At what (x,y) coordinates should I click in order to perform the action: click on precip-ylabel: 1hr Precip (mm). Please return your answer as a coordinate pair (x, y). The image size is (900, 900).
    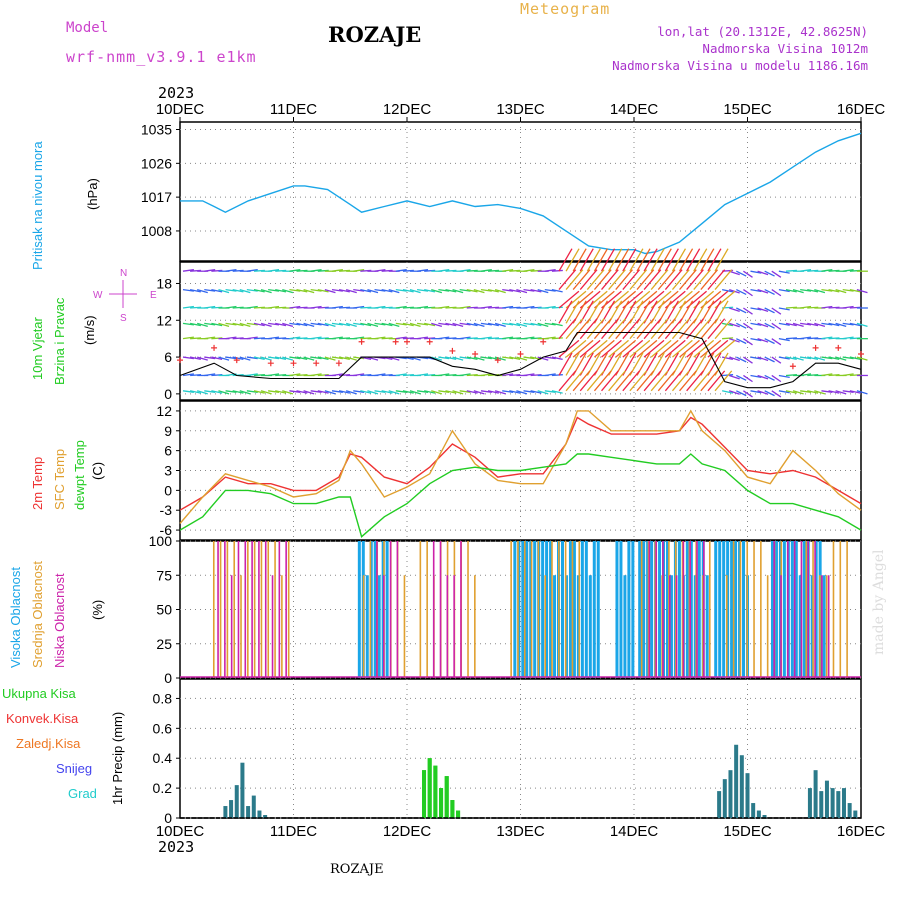
    Looking at the image, I should click on (117, 758).